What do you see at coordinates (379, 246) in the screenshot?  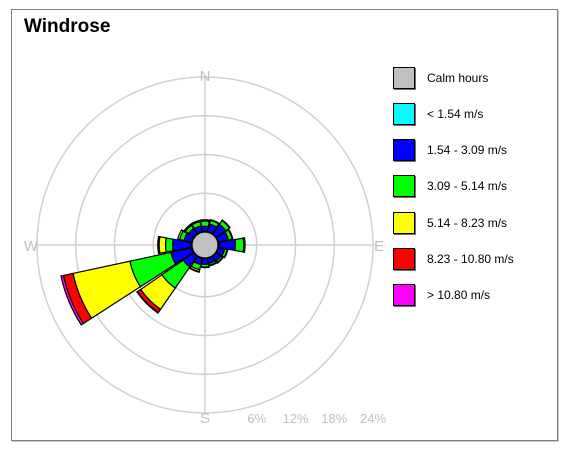 I see `compass-label-e: E` at bounding box center [379, 246].